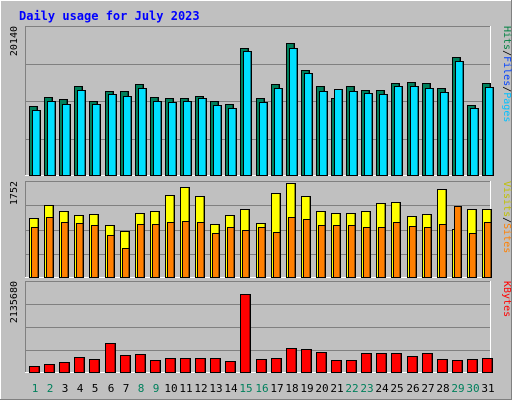 The width and height of the screenshot is (512, 400). What do you see at coordinates (506, 299) in the screenshot?
I see `legend-kbytes: KBytes` at bounding box center [506, 299].